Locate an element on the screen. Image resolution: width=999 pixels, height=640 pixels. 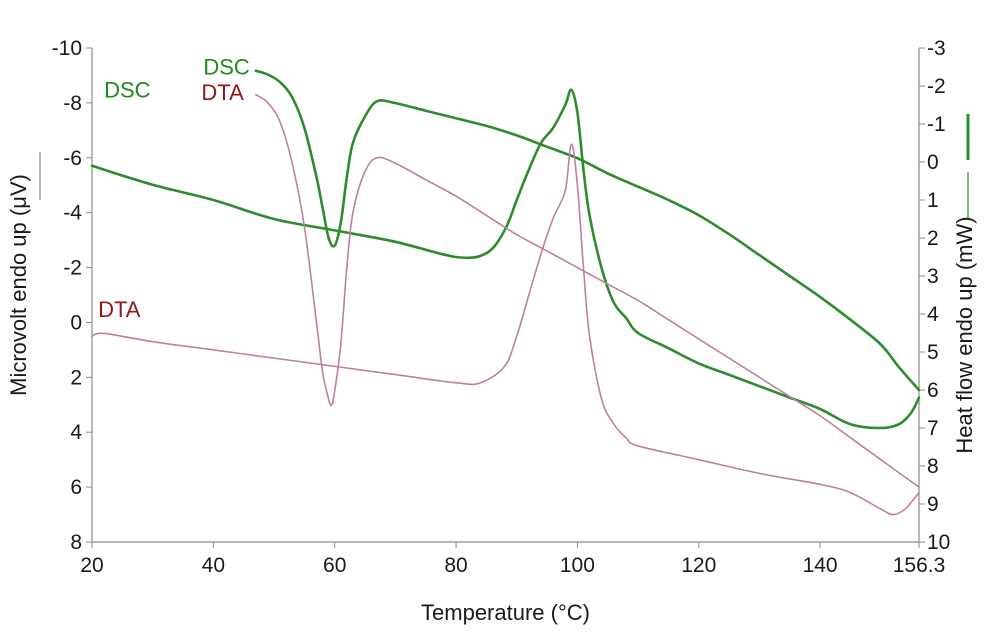
x-tick-label: 20 is located at coordinates (91, 565).